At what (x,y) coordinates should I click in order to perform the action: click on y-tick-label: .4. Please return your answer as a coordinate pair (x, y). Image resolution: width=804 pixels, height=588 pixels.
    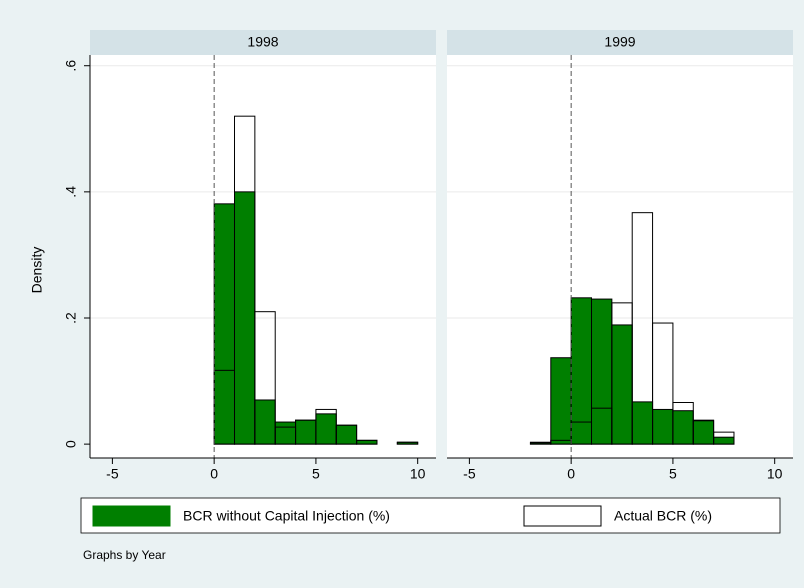
    Looking at the image, I should click on (71, 192).